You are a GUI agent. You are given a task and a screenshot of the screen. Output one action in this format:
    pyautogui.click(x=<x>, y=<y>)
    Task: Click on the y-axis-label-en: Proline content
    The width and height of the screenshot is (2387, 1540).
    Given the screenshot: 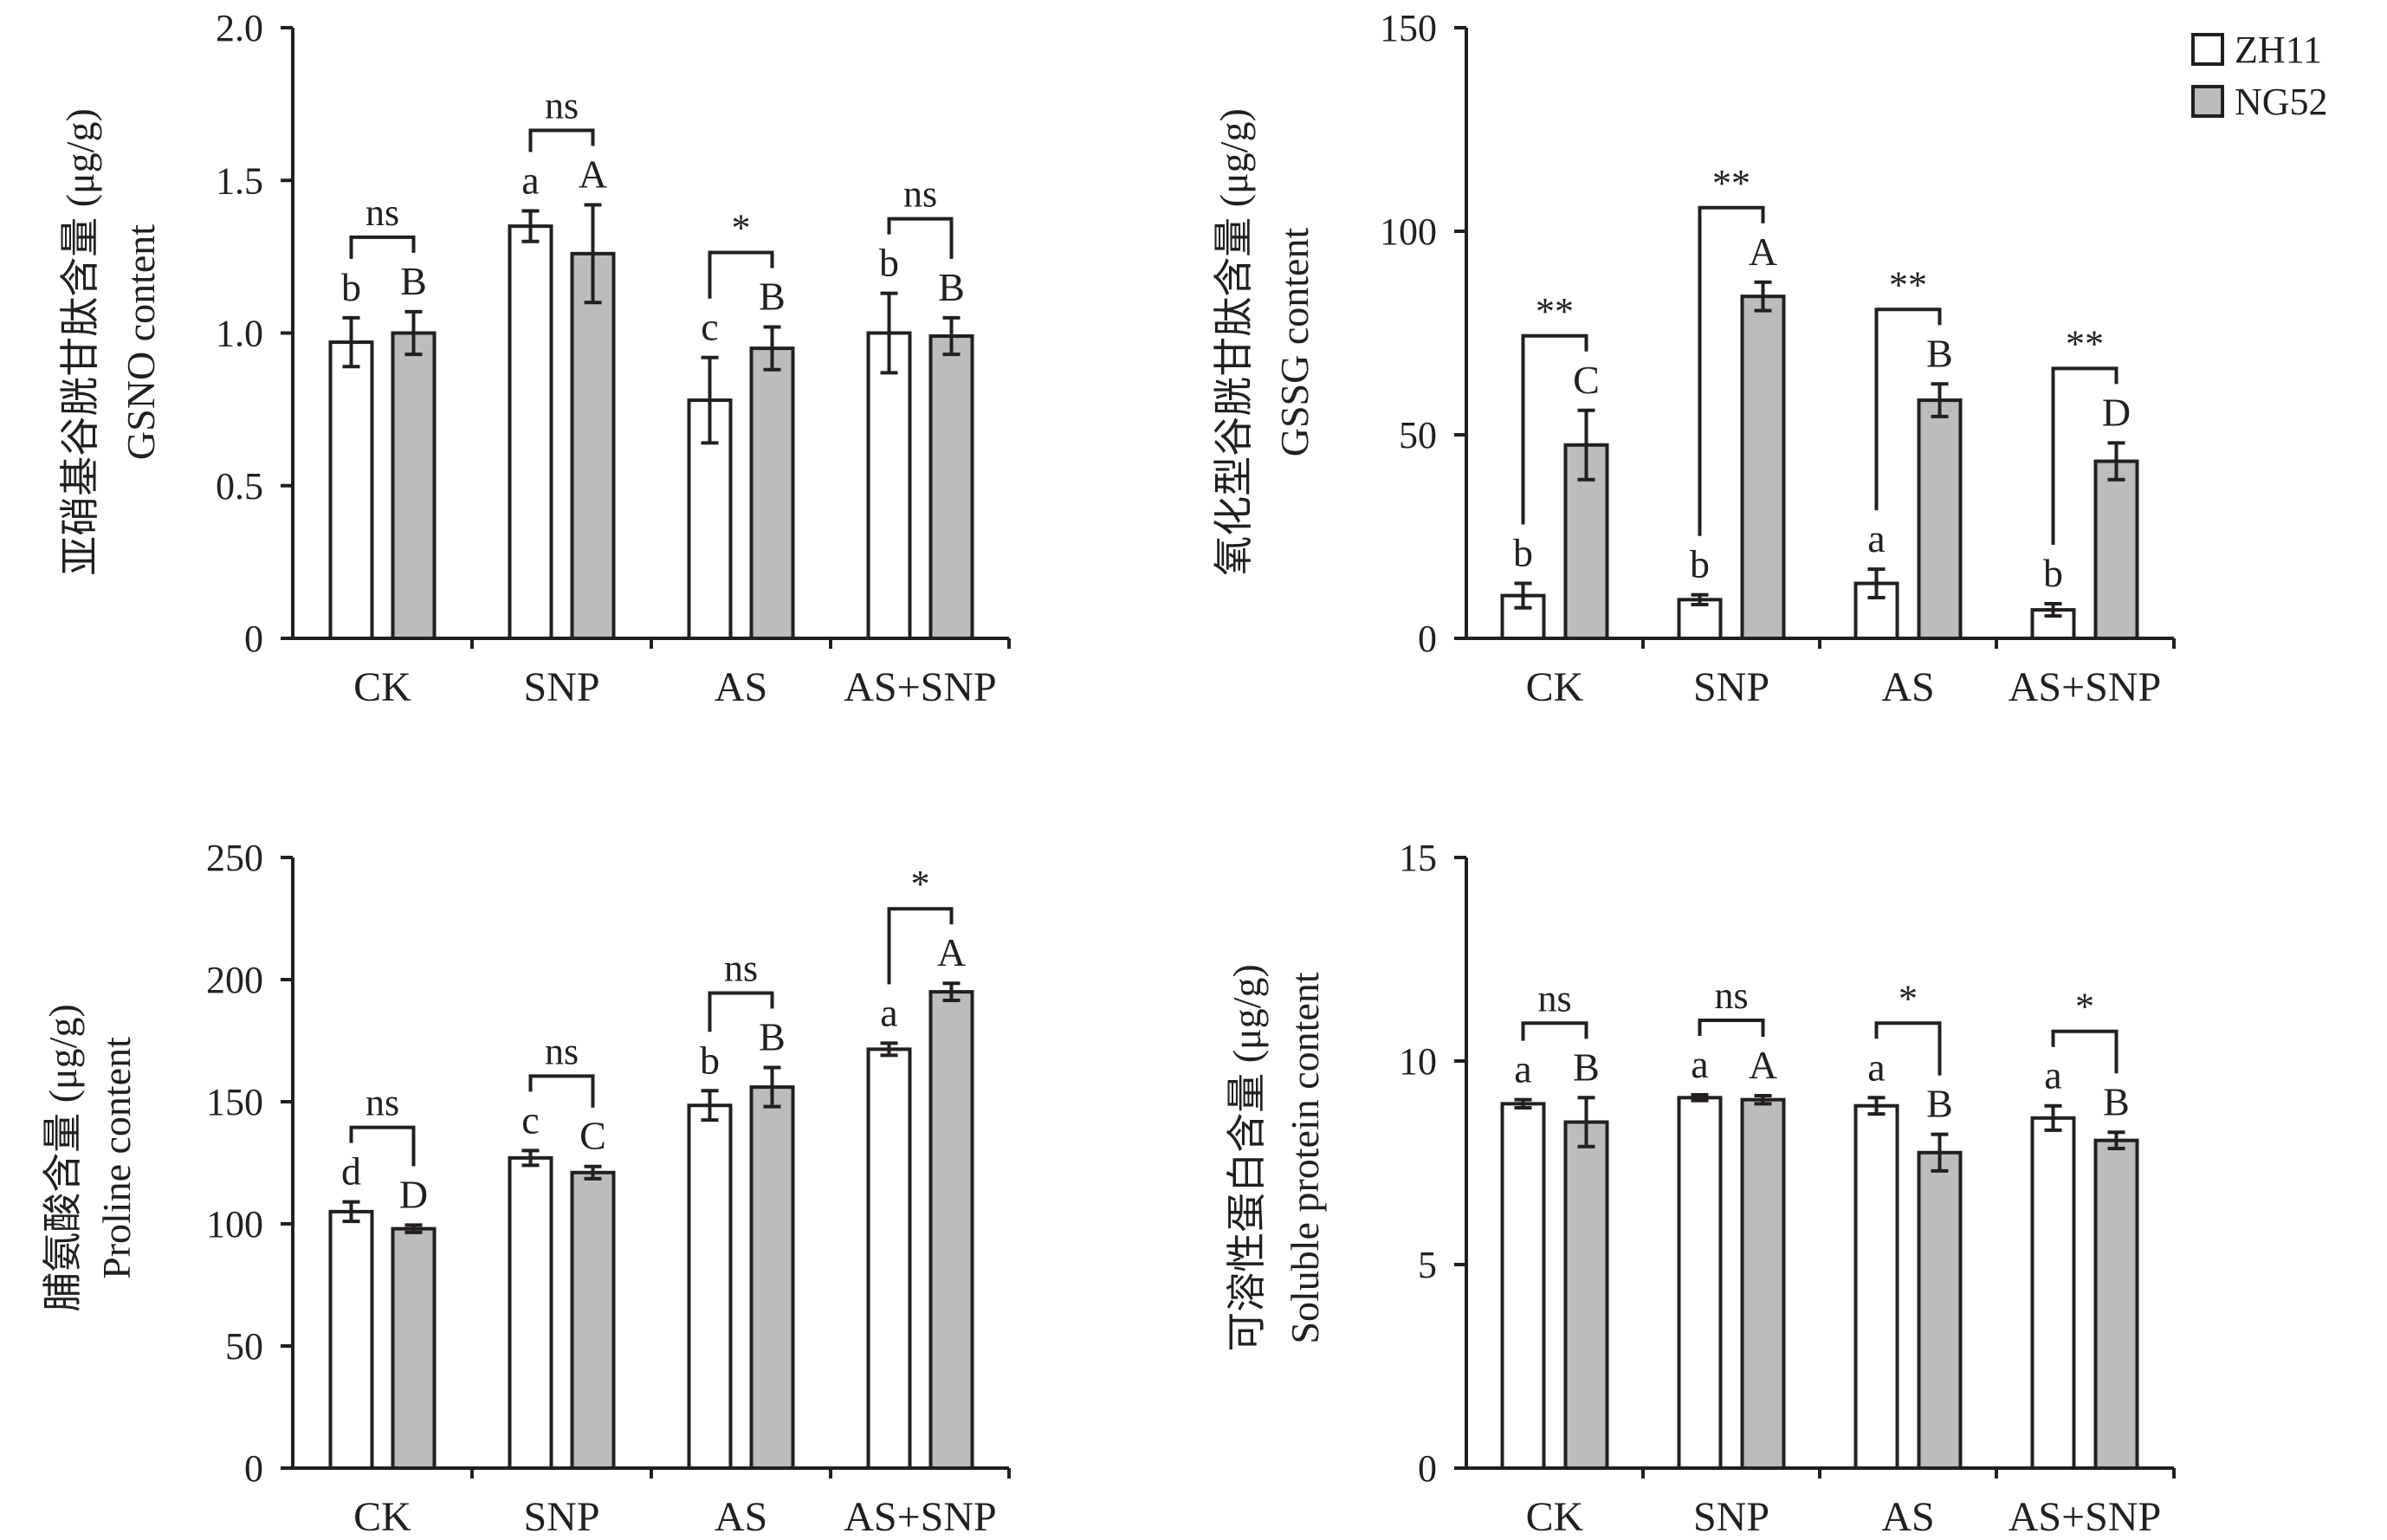 What is the action you would take?
    pyautogui.click(x=116, y=1158)
    